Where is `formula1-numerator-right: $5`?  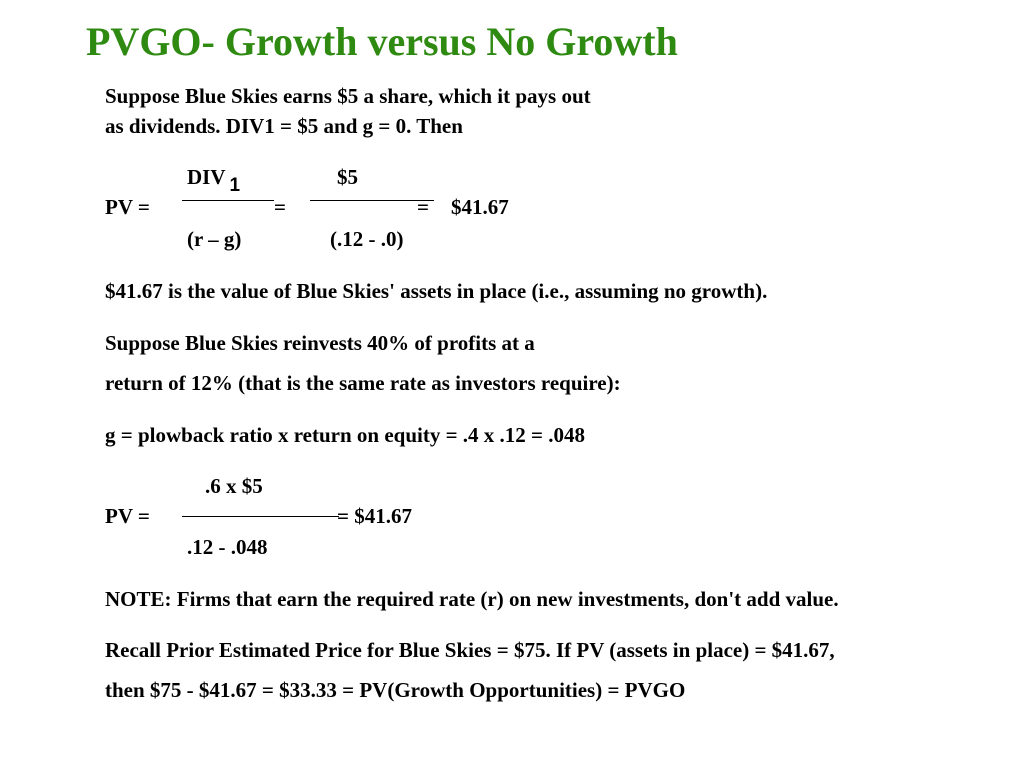 formula1-numerator-right: $5 is located at coordinates (347, 177).